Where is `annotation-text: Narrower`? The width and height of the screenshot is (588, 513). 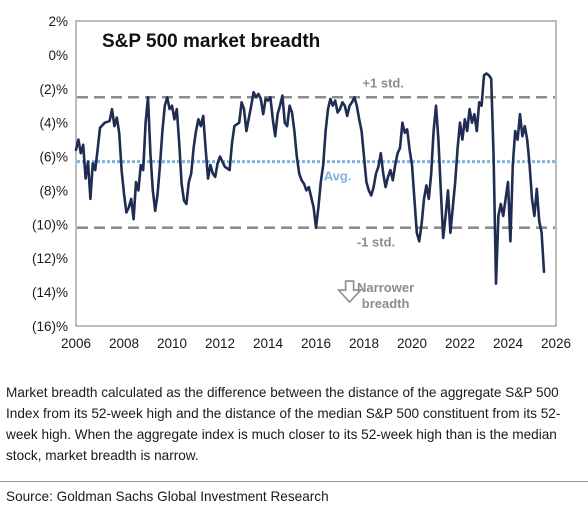
annotation-text: Narrower is located at coordinates (385, 287).